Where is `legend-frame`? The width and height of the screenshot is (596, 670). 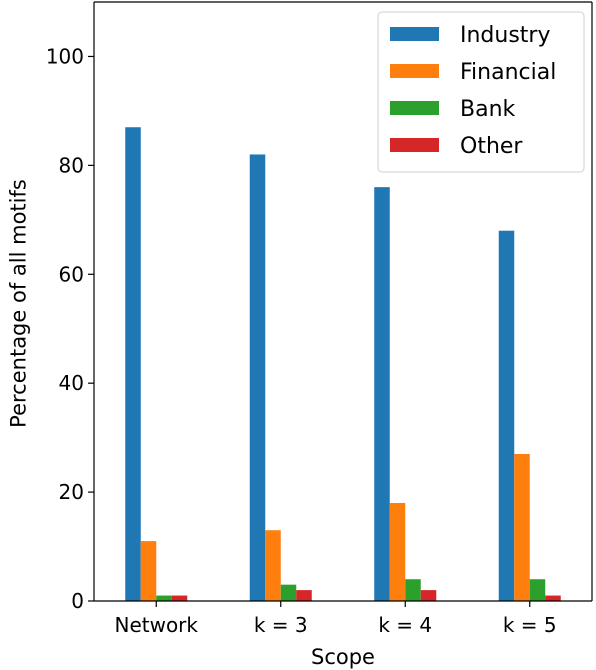
legend-frame is located at coordinates (481, 92).